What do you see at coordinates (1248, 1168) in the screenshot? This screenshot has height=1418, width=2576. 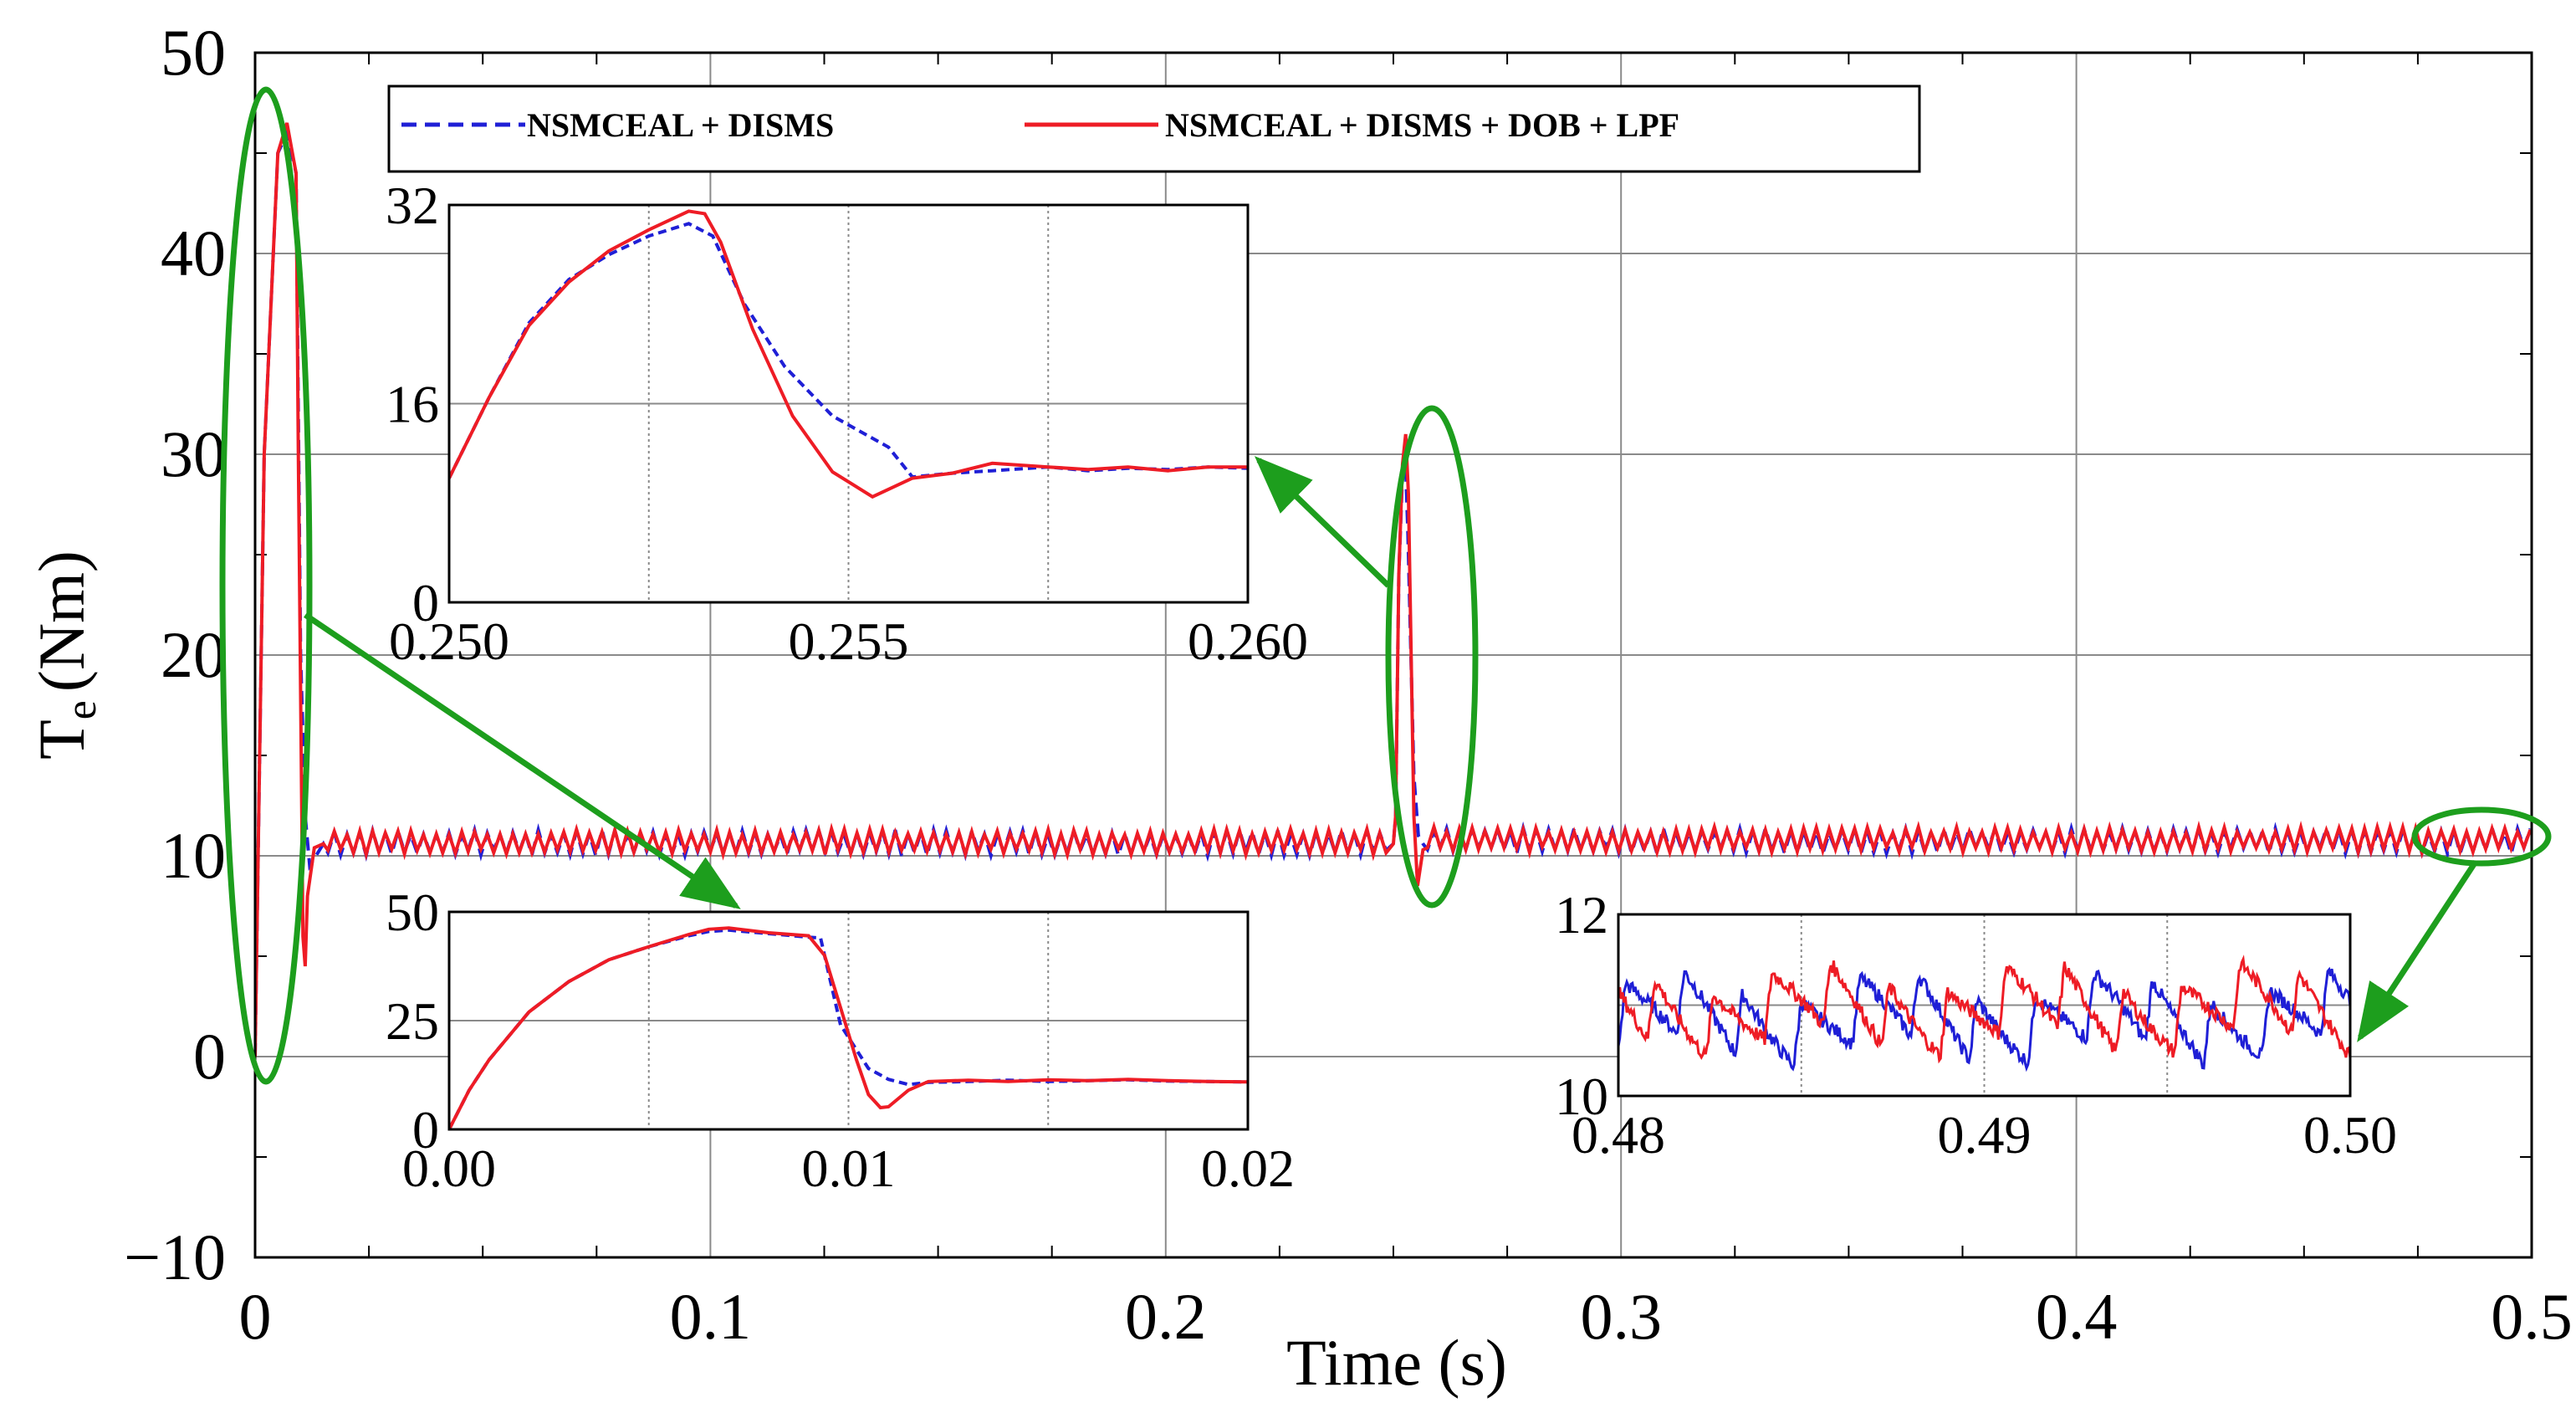 I see `inset-x-tick-label: 0.02` at bounding box center [1248, 1168].